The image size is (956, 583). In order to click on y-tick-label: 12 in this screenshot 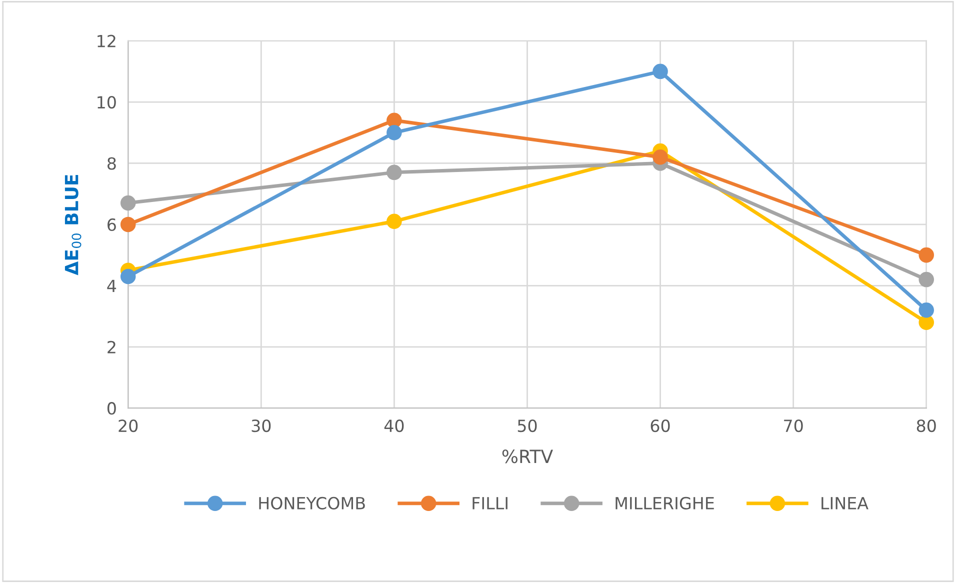, I will do `click(107, 41)`.